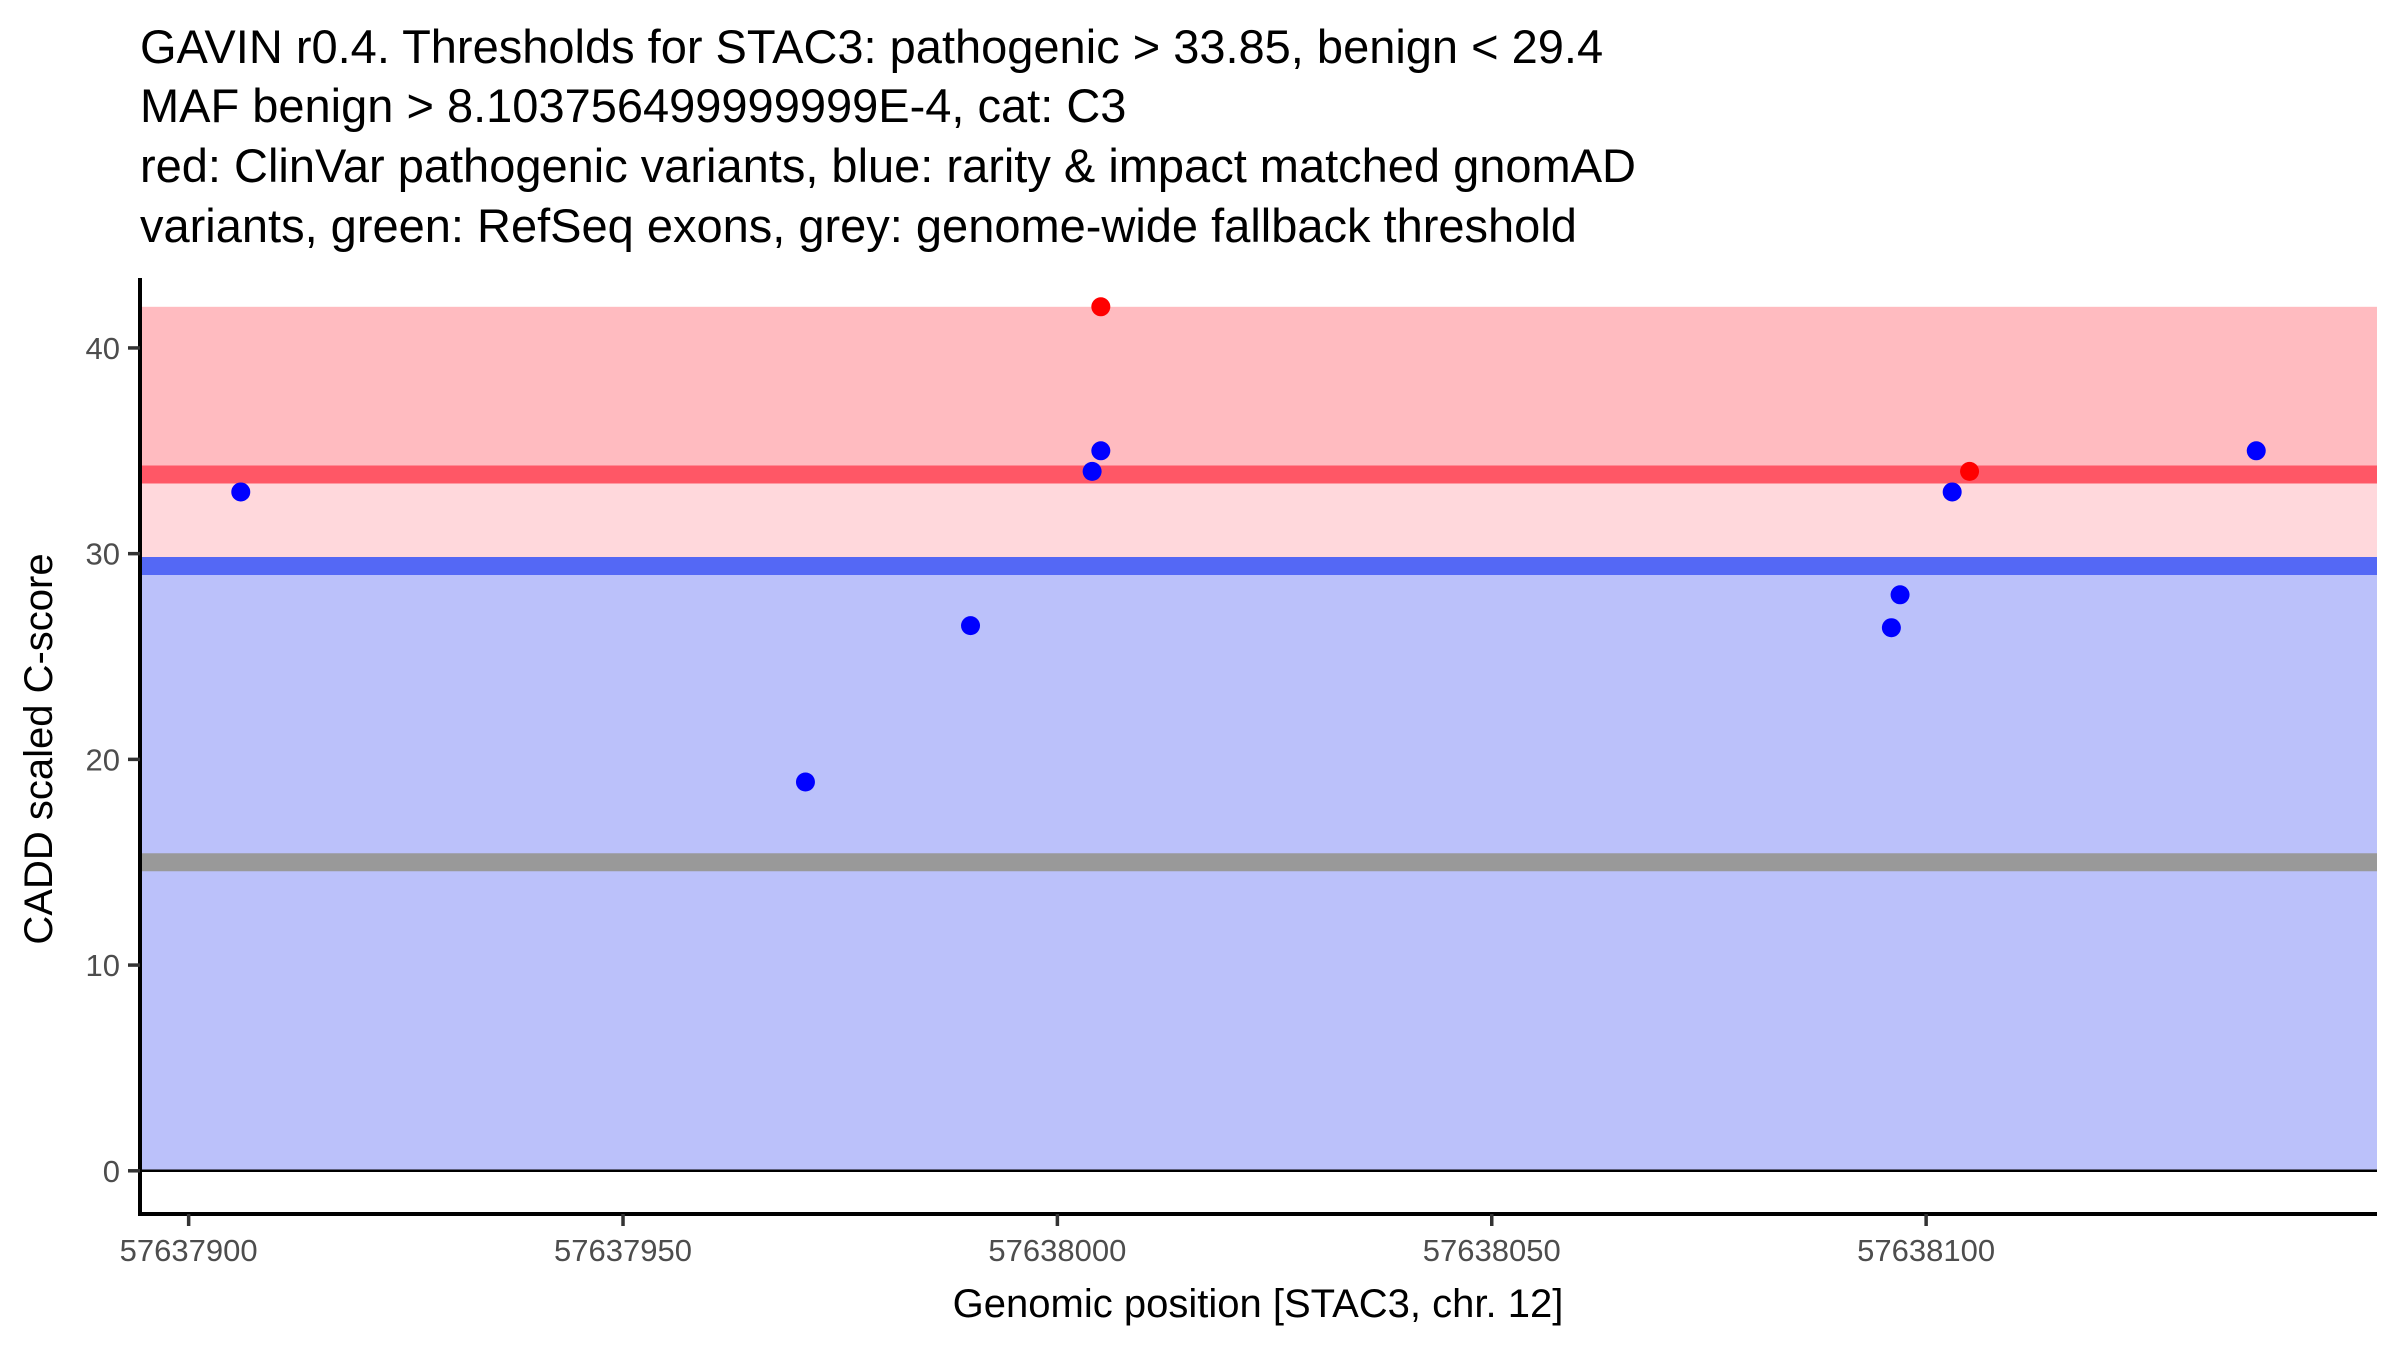  Describe the element at coordinates (623, 1250) in the screenshot. I see `x-tick-label: 57637950` at that location.